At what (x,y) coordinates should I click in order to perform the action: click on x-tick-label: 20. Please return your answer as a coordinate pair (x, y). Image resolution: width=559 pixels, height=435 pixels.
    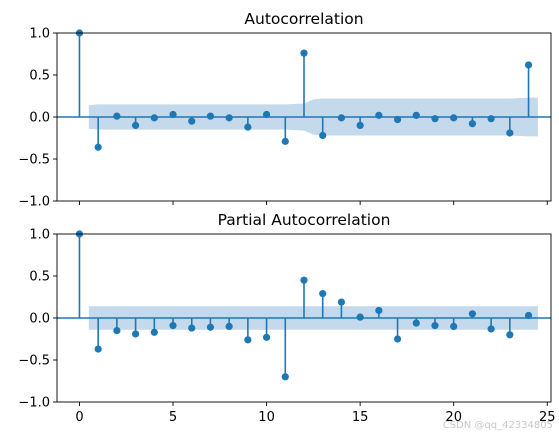
    Looking at the image, I should click on (453, 417).